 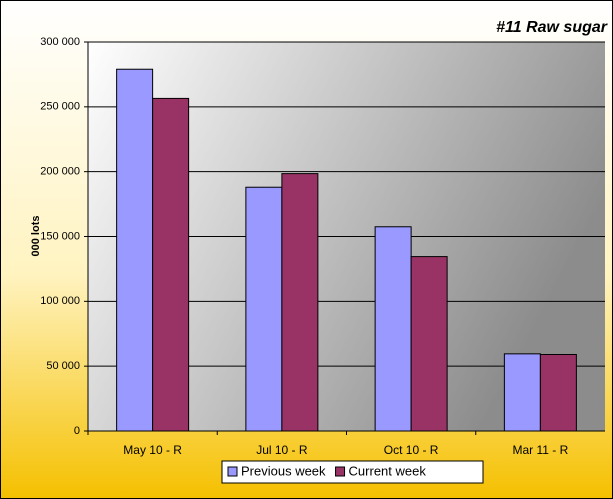 I want to click on y-tick-label: 100 000, so click(x=60, y=301).